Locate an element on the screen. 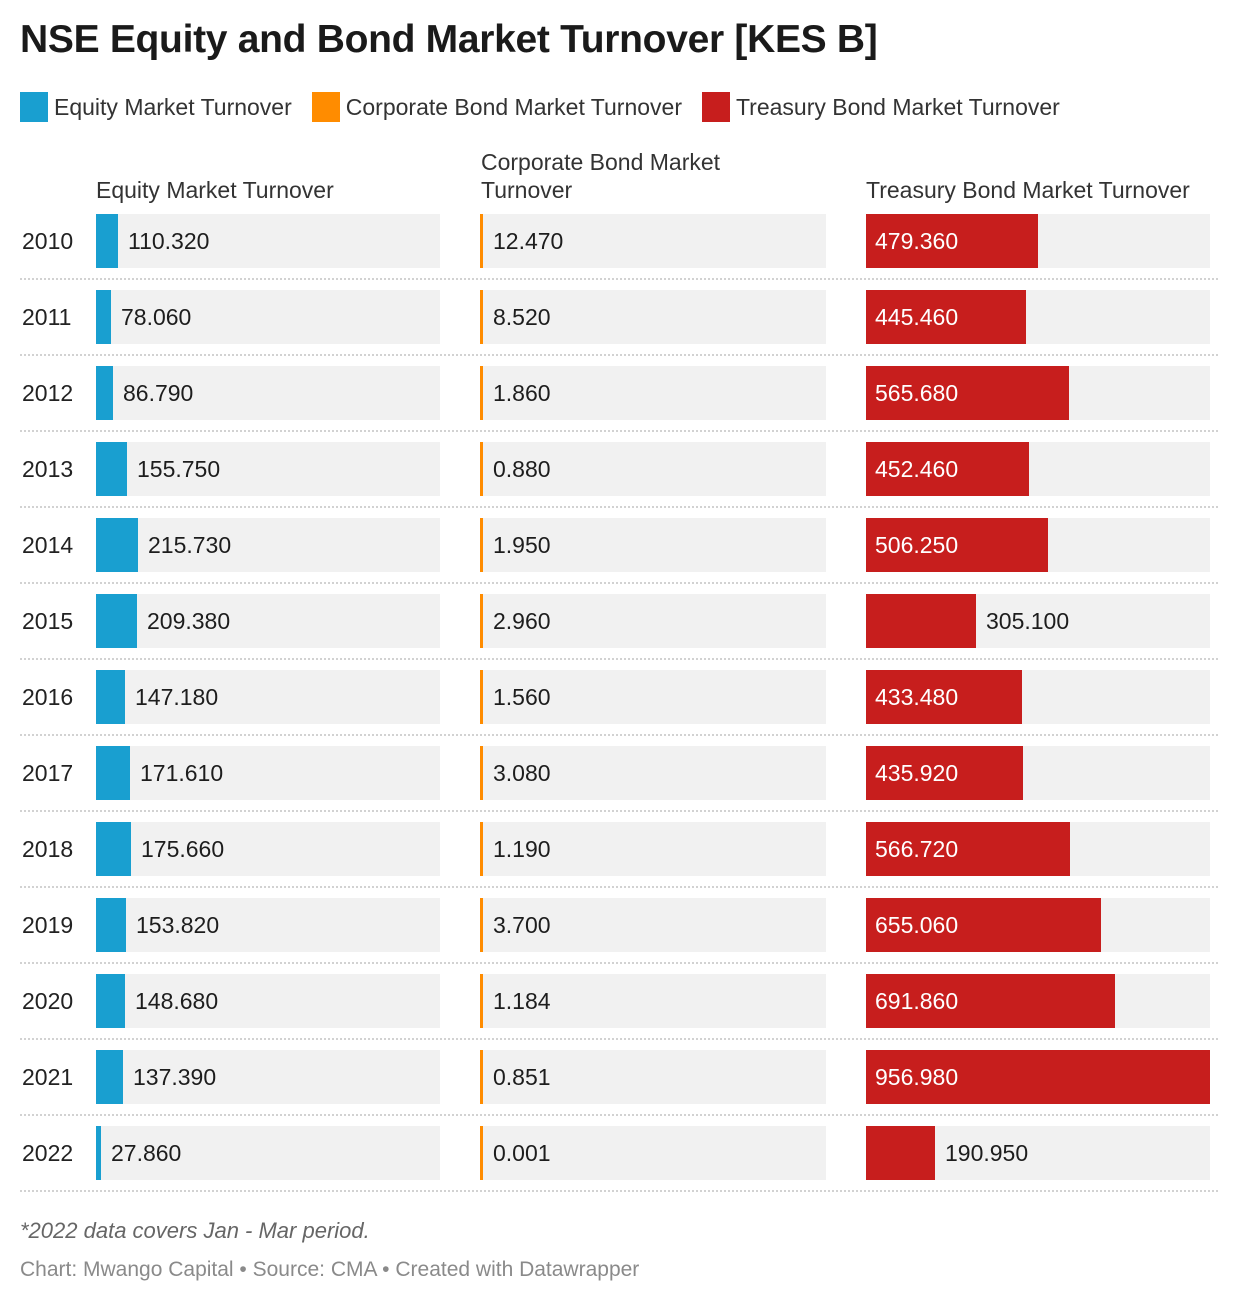 The image size is (1240, 1304). year-label: 2014 is located at coordinates (48, 545).